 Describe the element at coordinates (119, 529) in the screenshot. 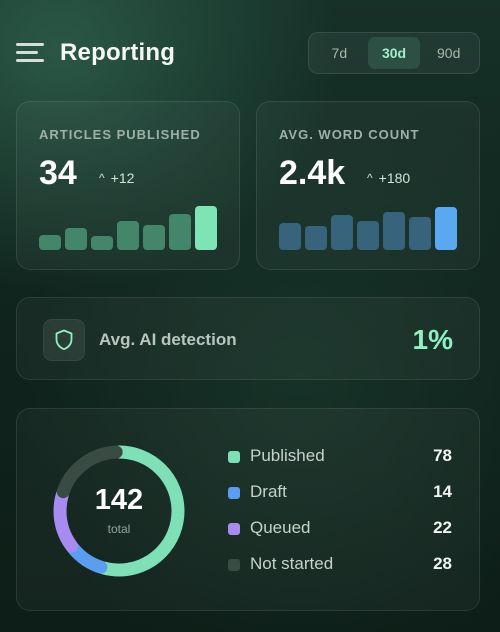

I see `donut-total-label: total` at that location.